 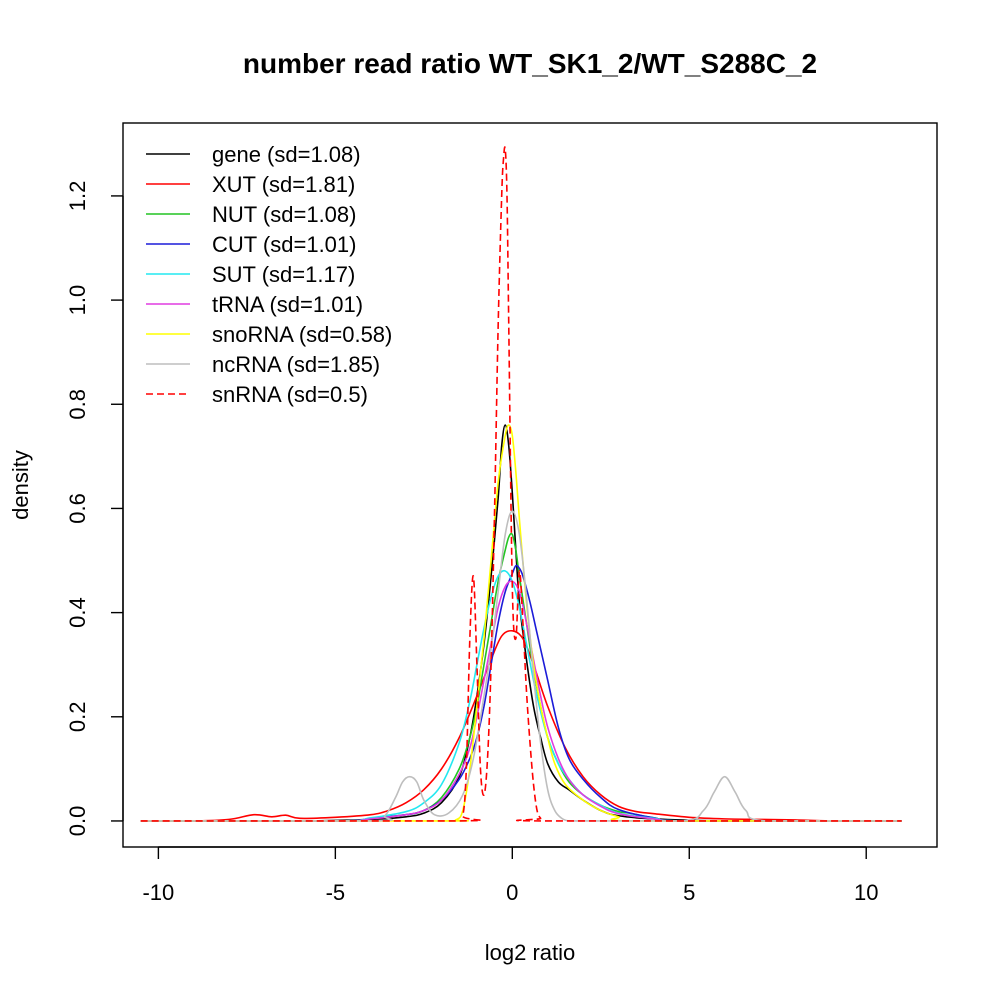 What do you see at coordinates (287, 304) in the screenshot?
I see `legend-label: tRNA (sd=1.01)` at bounding box center [287, 304].